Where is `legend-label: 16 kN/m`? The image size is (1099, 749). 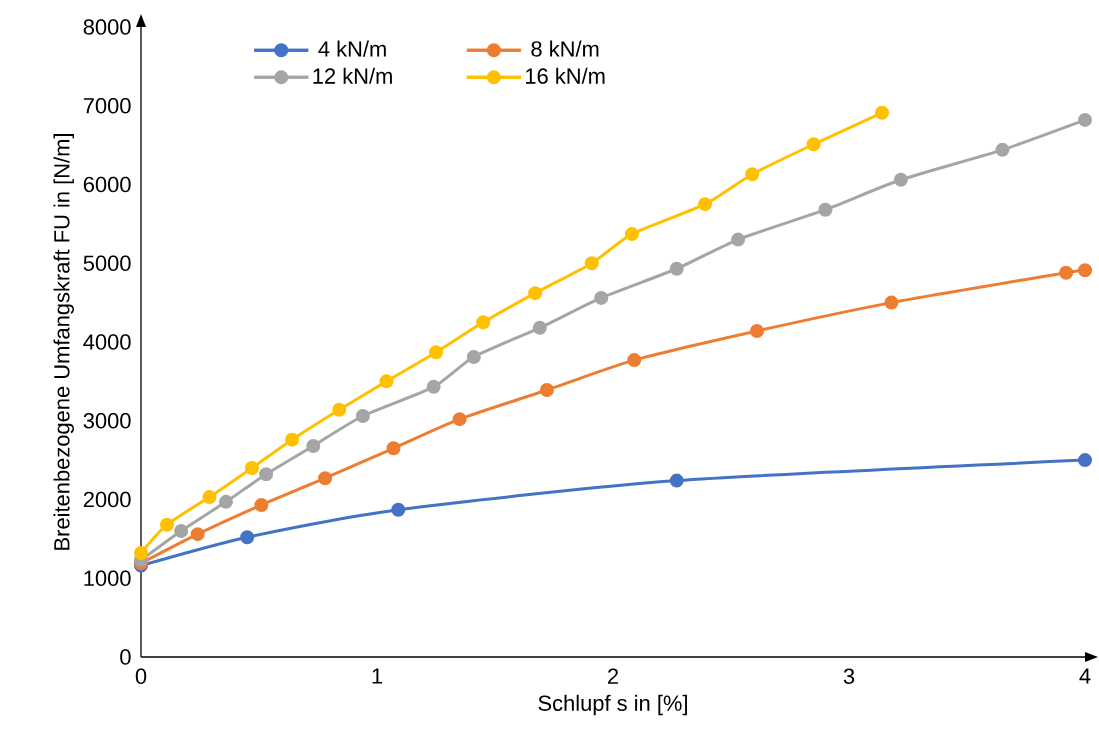 legend-label: 16 kN/m is located at coordinates (565, 75).